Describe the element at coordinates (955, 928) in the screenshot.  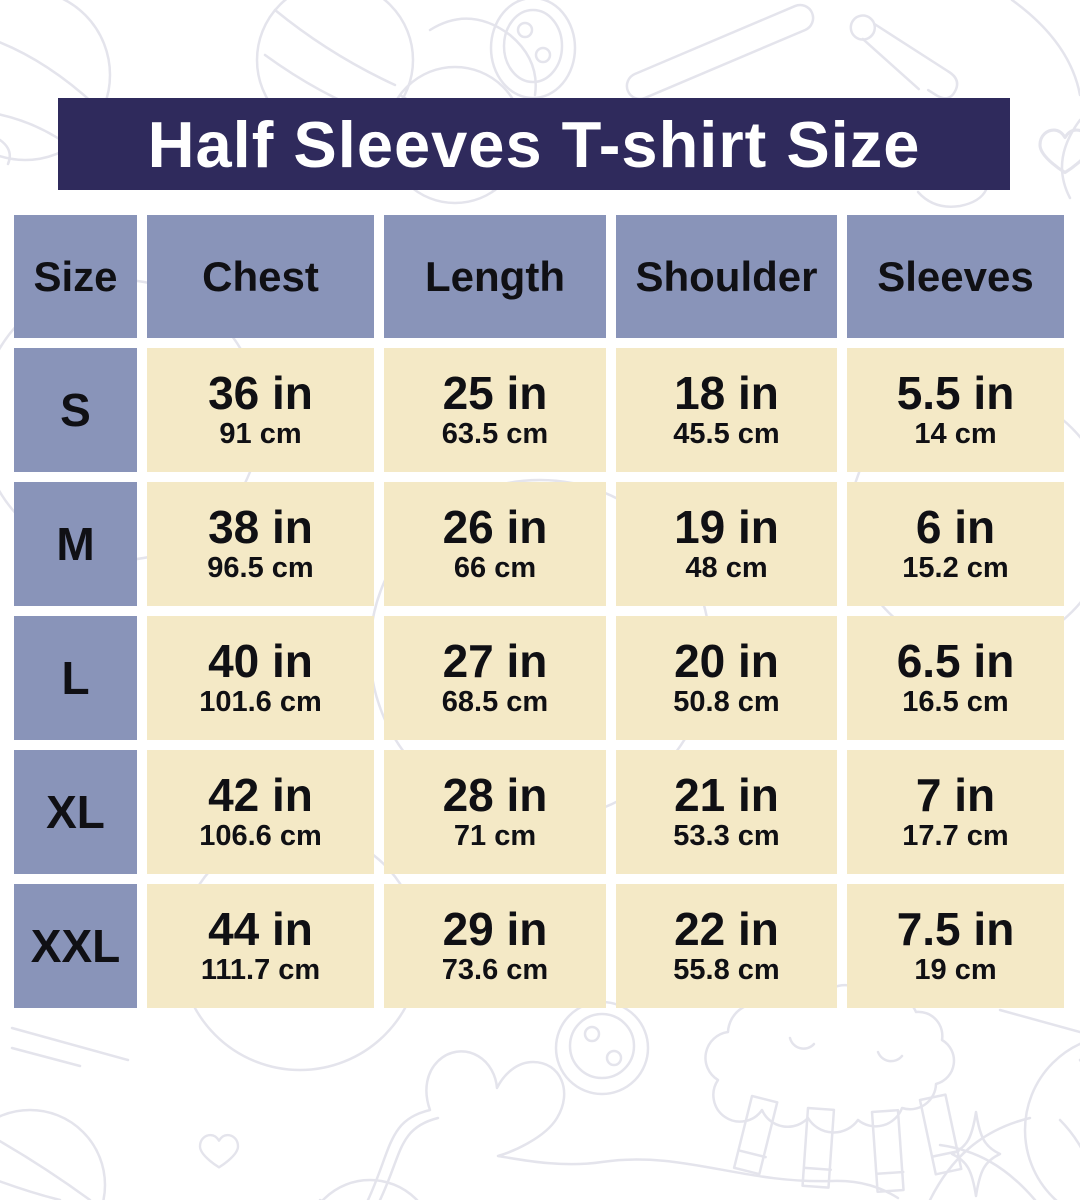
I see `value-inches: 7.5 in` at that location.